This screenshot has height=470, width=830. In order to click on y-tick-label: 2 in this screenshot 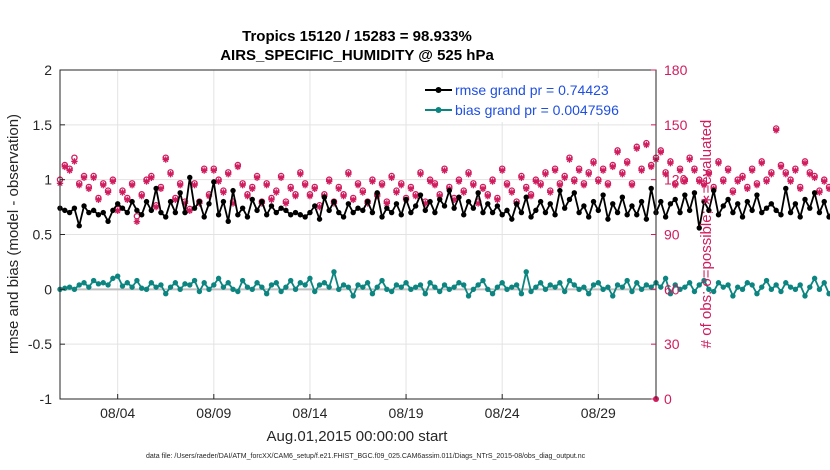, I will do `click(48, 70)`.